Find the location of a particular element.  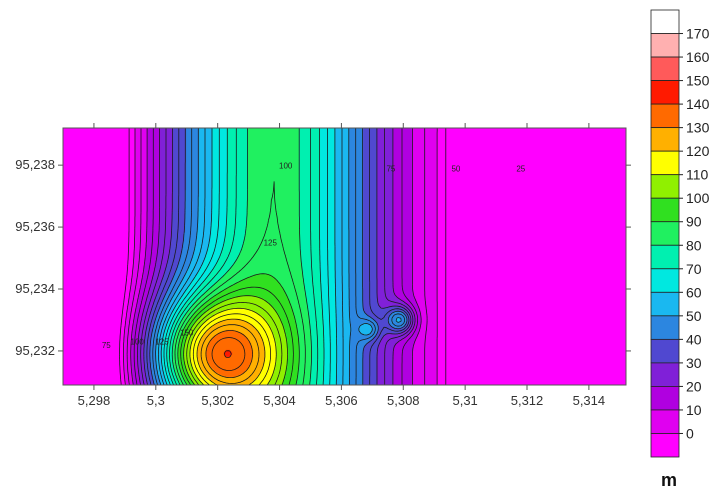

colorbar-label: 110 is located at coordinates (697, 175).